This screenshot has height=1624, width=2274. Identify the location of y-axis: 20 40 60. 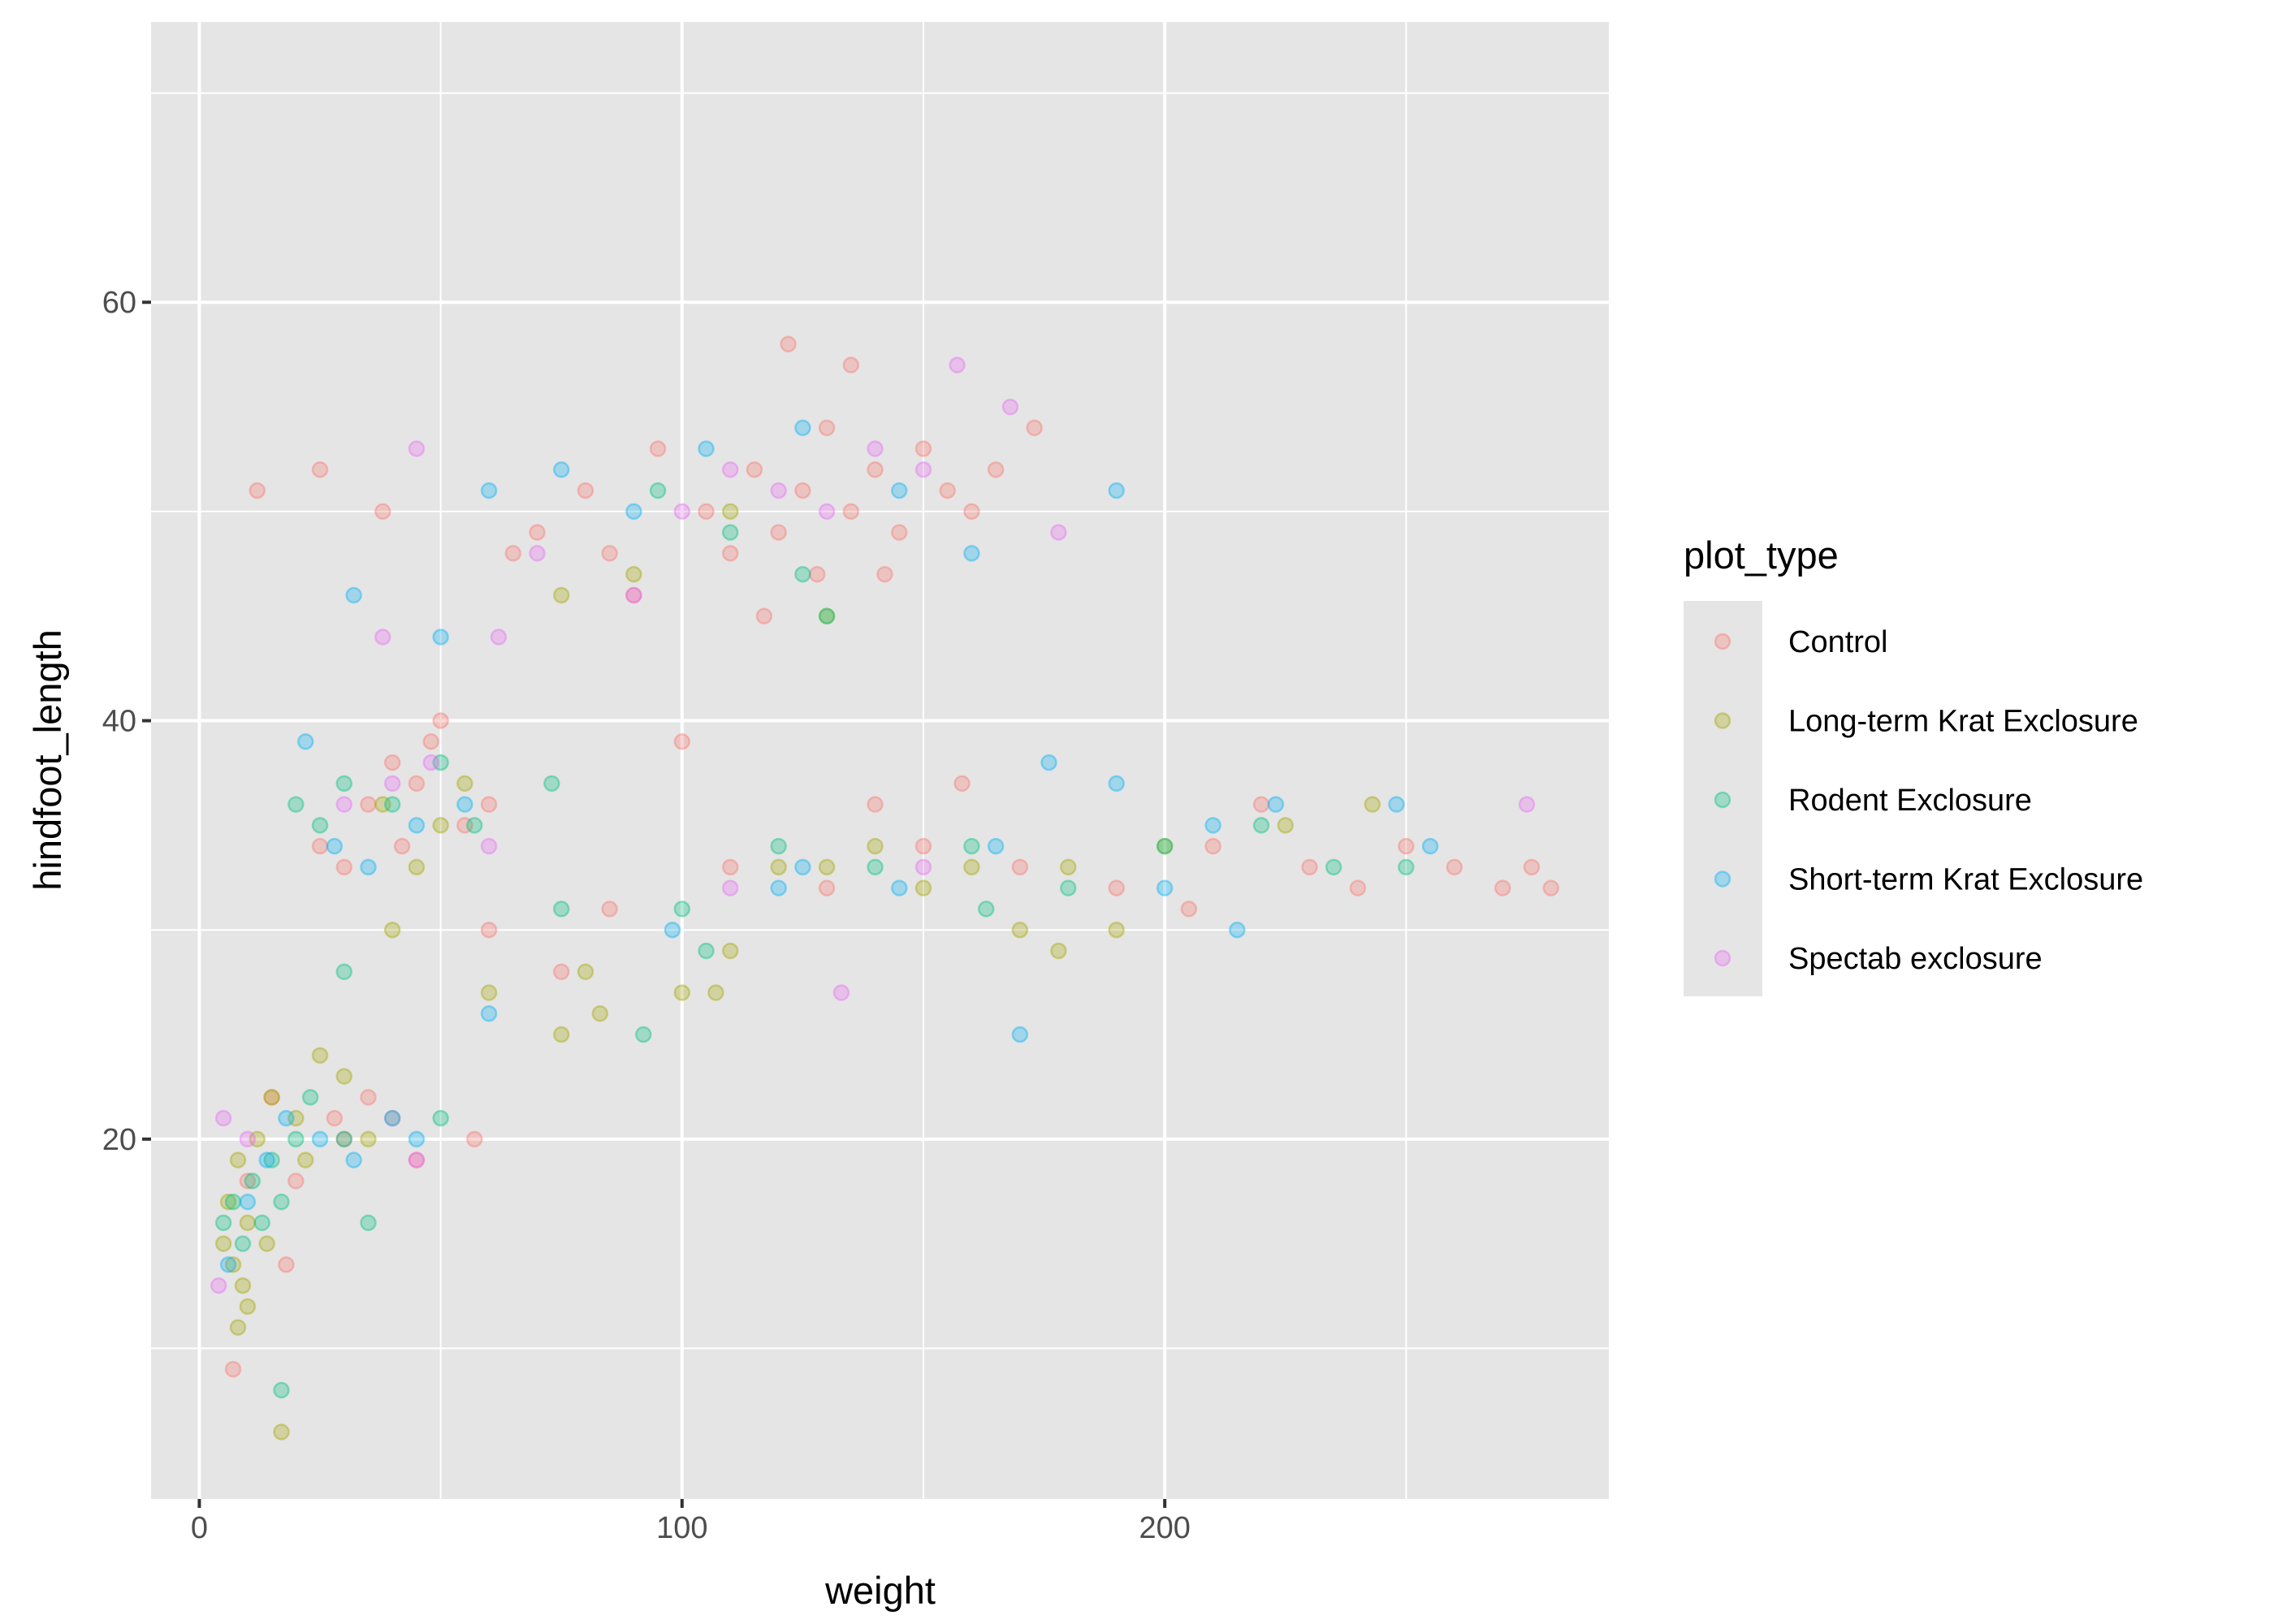
(126, 722).